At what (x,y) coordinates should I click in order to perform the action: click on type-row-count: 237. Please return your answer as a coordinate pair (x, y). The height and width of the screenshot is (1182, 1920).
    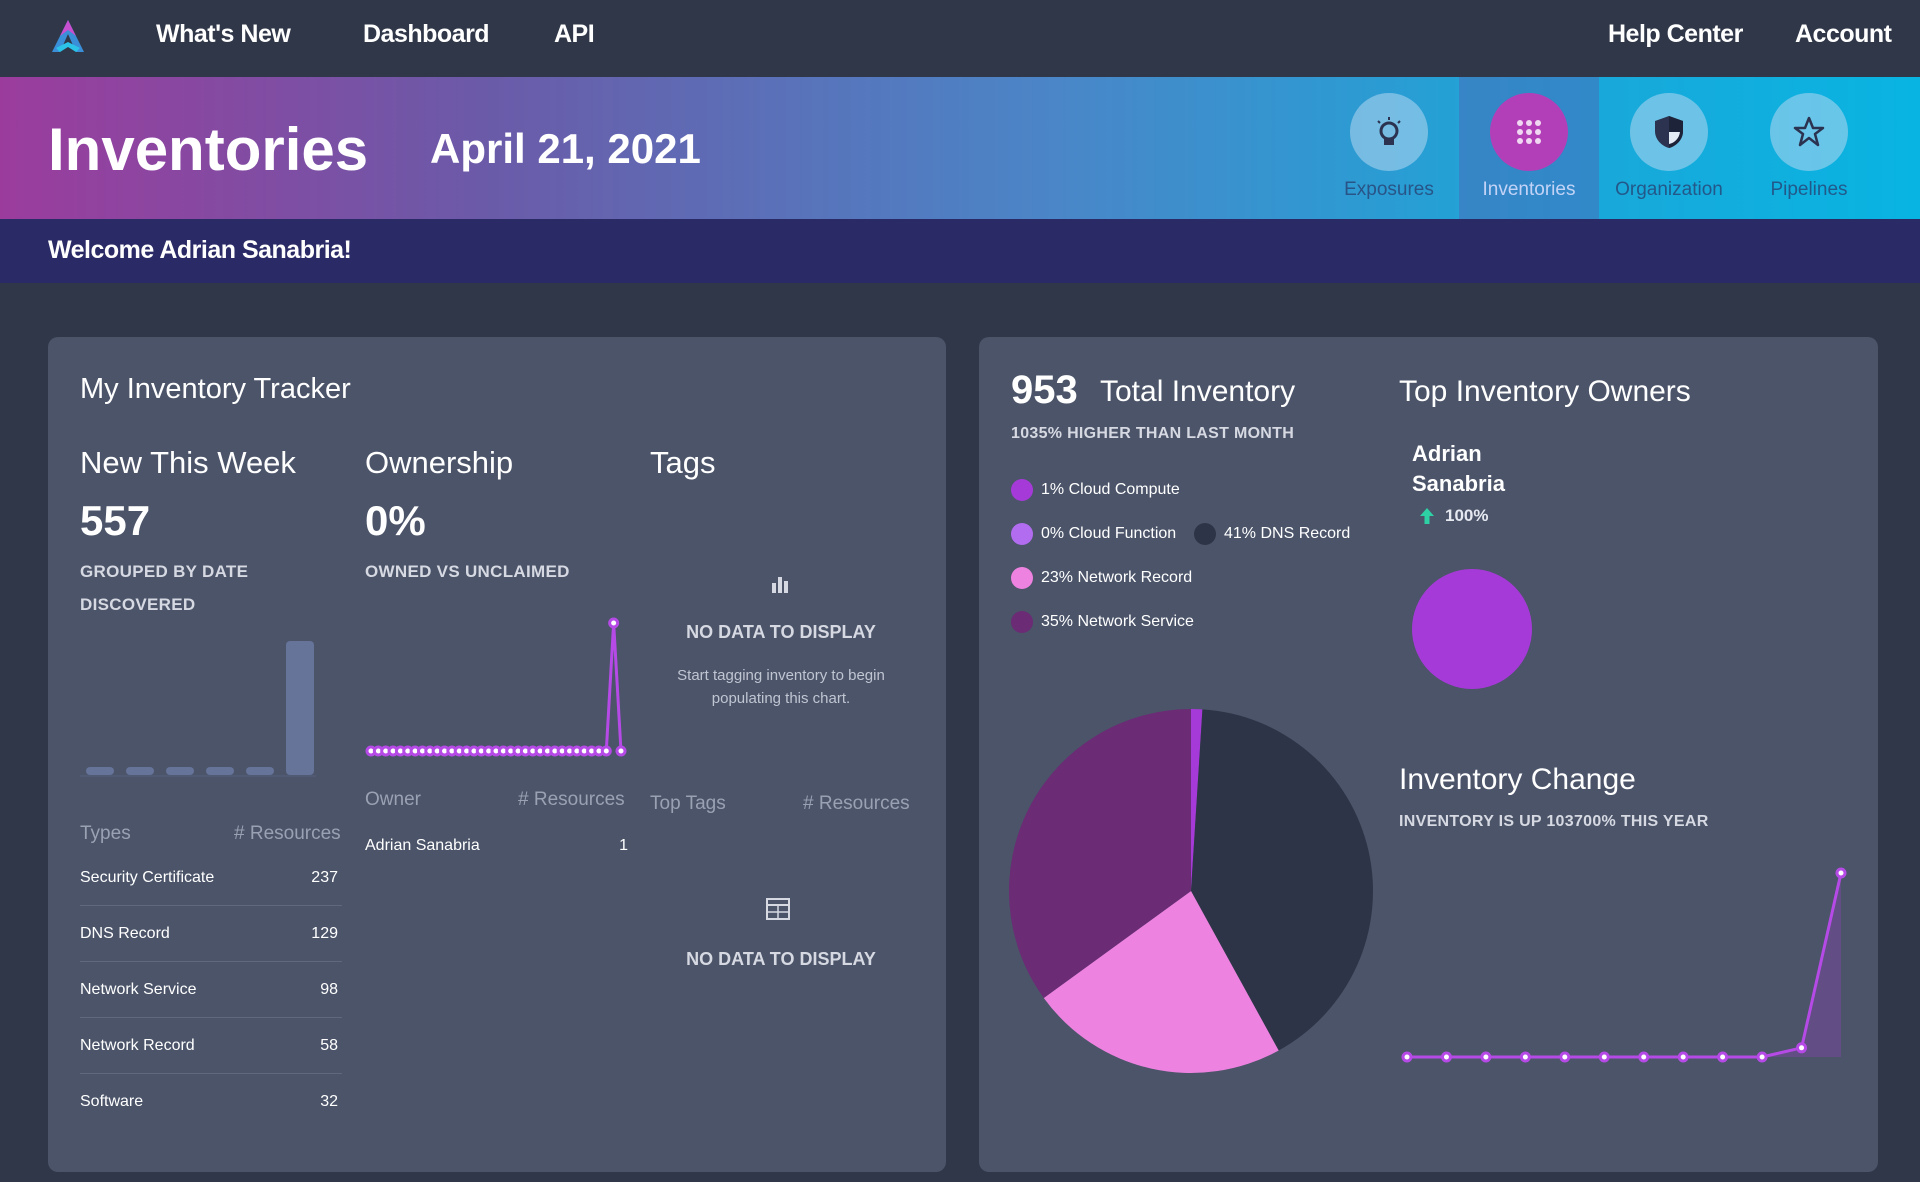
    Looking at the image, I should click on (324, 877).